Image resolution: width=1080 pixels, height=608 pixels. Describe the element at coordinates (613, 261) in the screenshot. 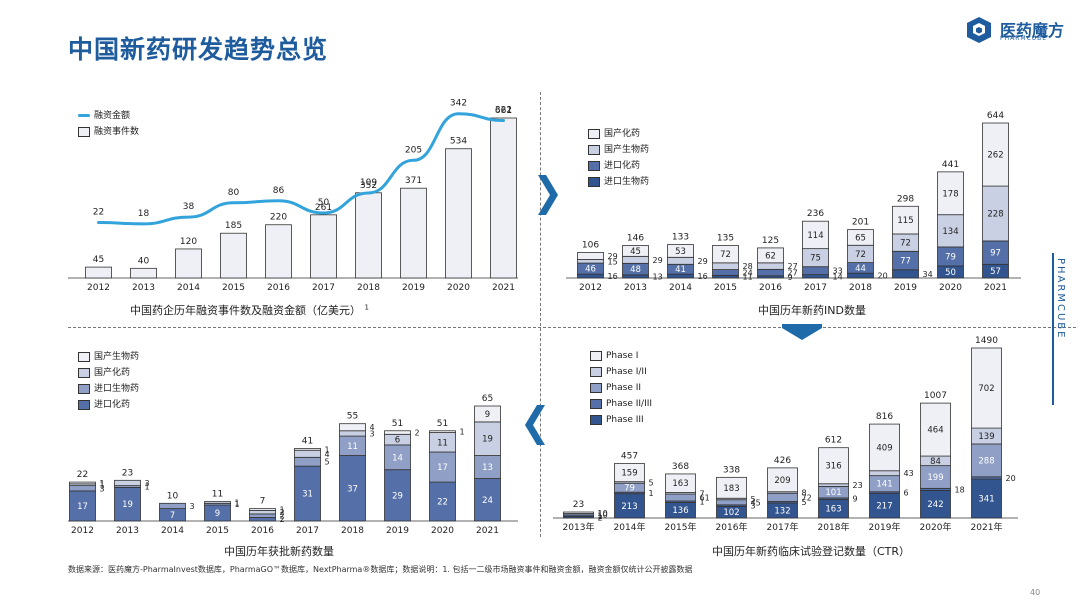

I see `data-label-segment: 15` at that location.